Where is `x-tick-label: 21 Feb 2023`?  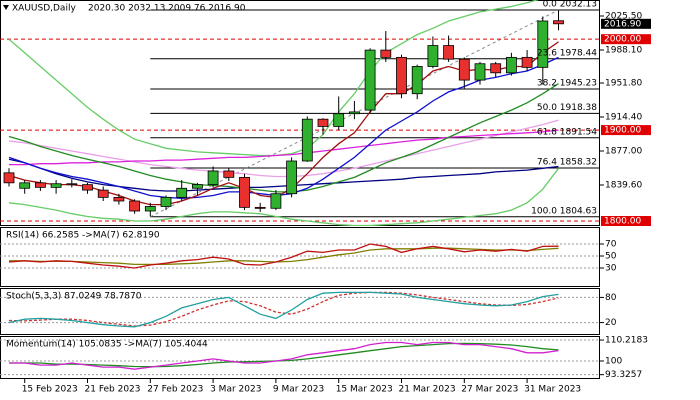
x-tick-label: 21 Feb 2023 is located at coordinates (113, 390).